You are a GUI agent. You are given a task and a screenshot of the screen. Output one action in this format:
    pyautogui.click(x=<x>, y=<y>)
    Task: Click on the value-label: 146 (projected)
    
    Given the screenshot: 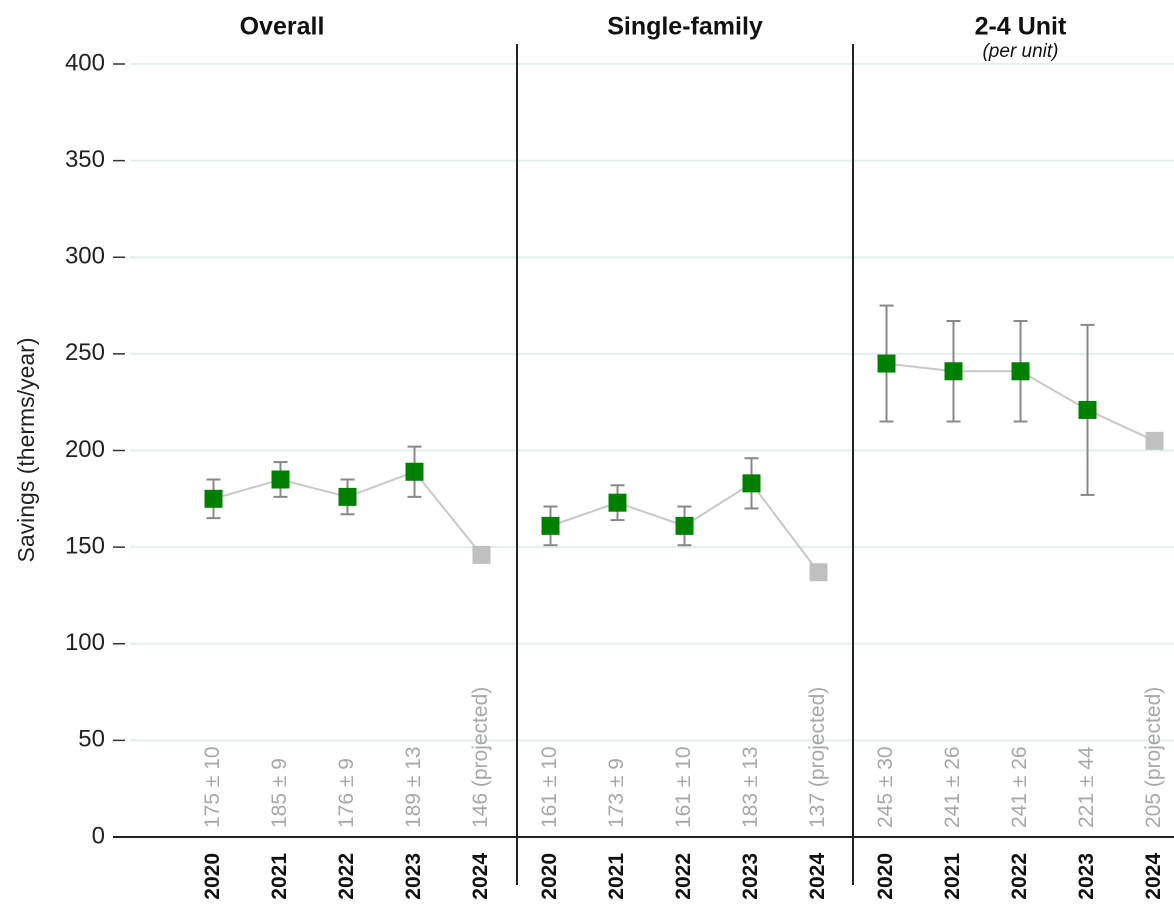 What is the action you would take?
    pyautogui.click(x=480, y=757)
    